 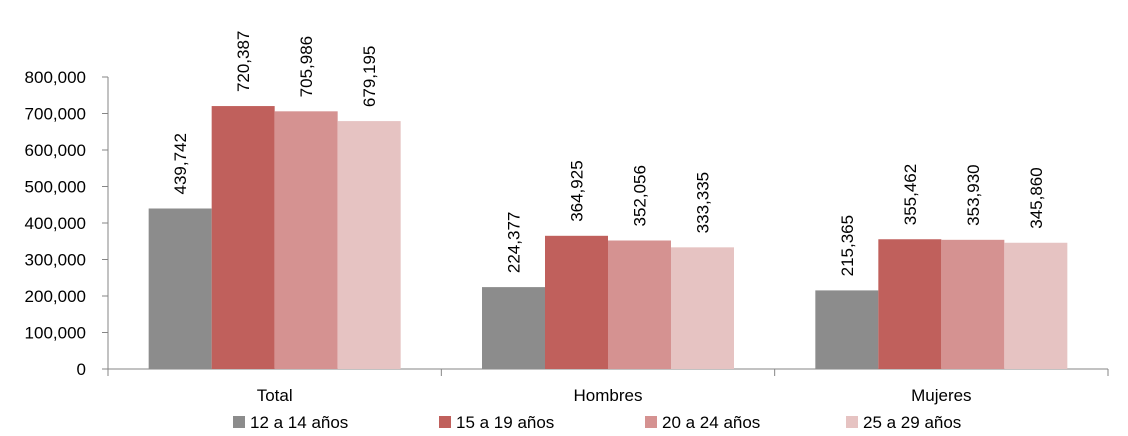 What do you see at coordinates (514, 242) in the screenshot?
I see `data-label: 224,377` at bounding box center [514, 242].